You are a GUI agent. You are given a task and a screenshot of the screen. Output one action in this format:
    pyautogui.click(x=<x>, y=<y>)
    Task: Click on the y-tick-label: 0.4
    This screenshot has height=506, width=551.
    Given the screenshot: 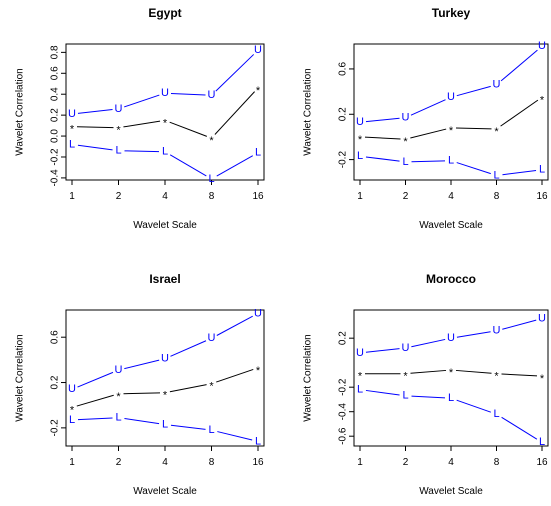 What is the action you would take?
    pyautogui.click(x=55, y=94)
    